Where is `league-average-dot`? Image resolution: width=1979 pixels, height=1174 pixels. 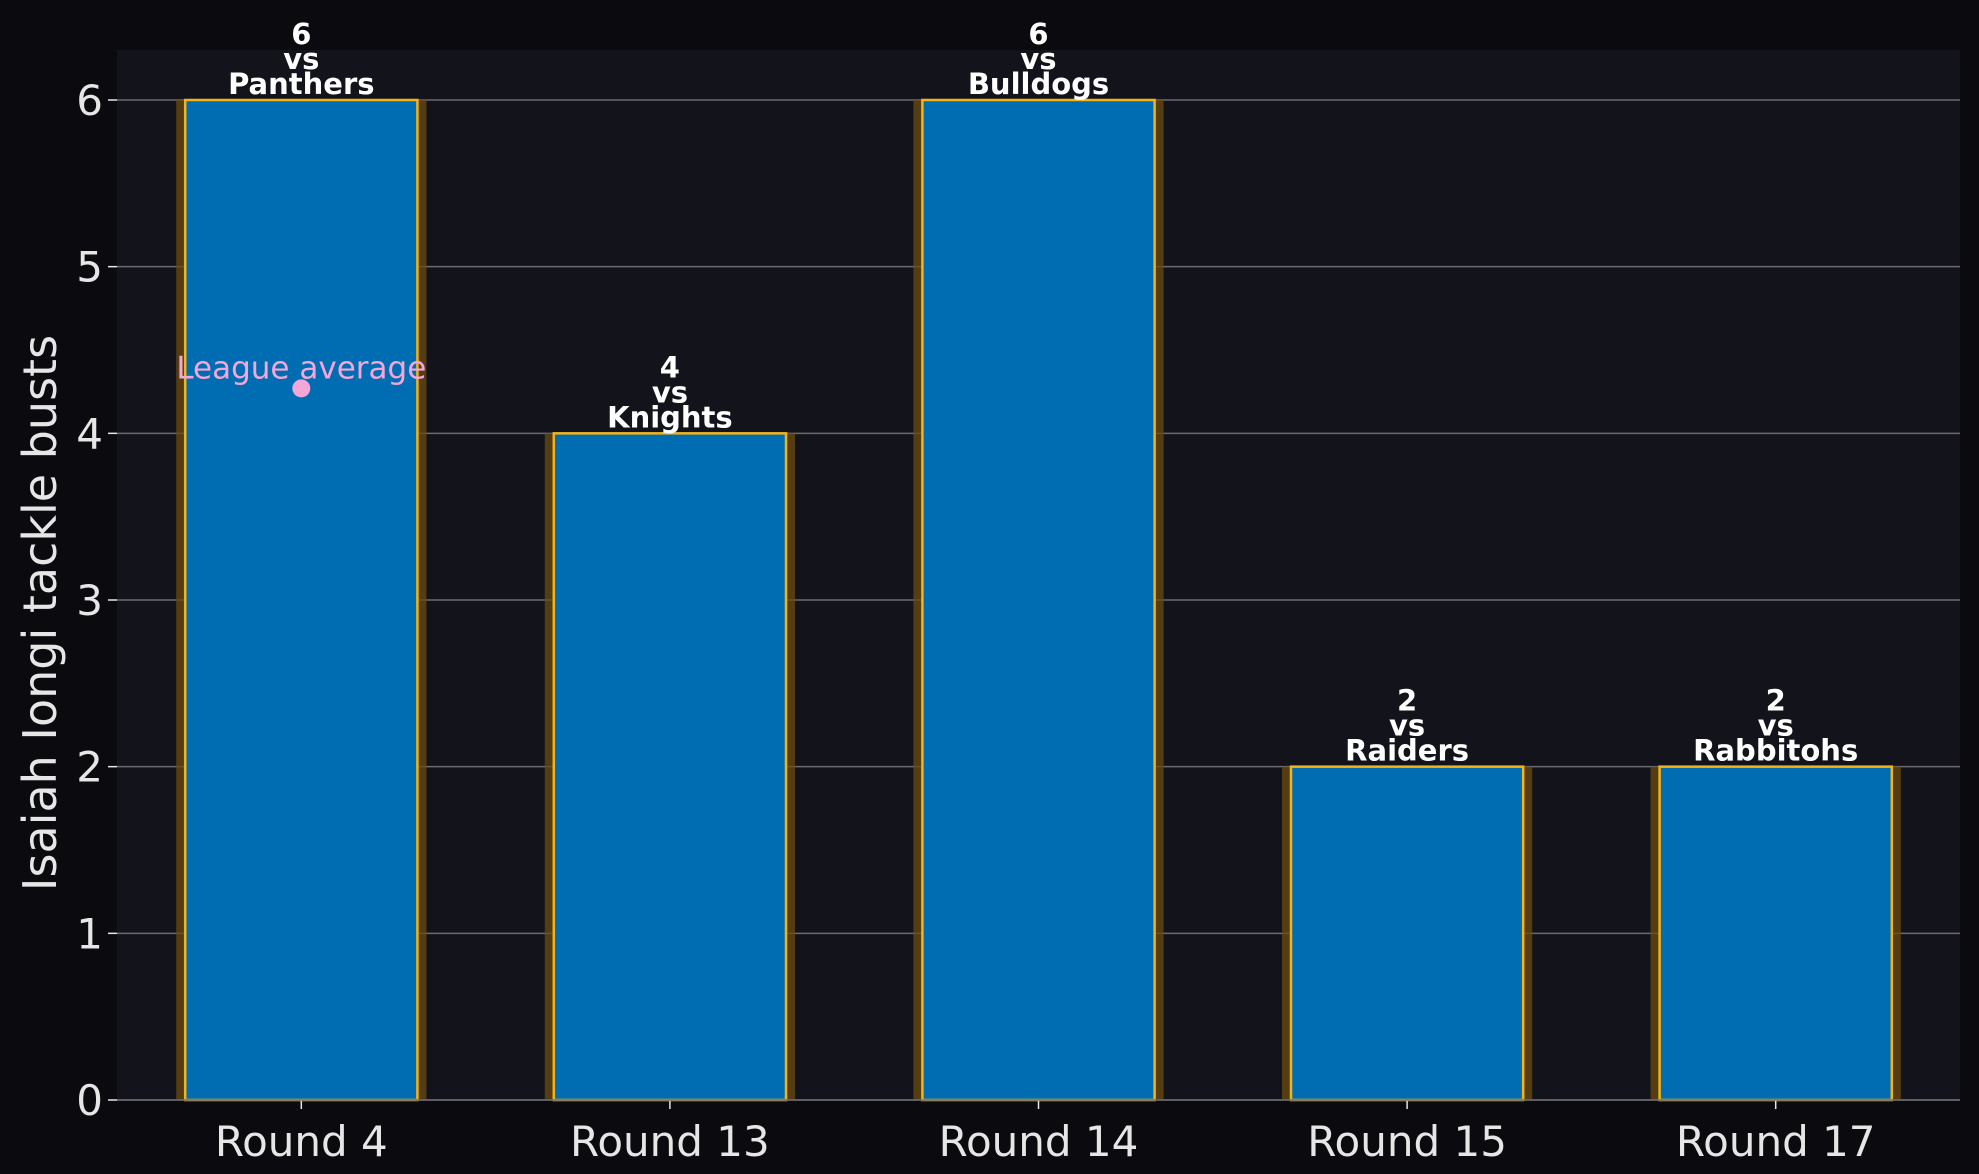
league-average-dot is located at coordinates (301, 388).